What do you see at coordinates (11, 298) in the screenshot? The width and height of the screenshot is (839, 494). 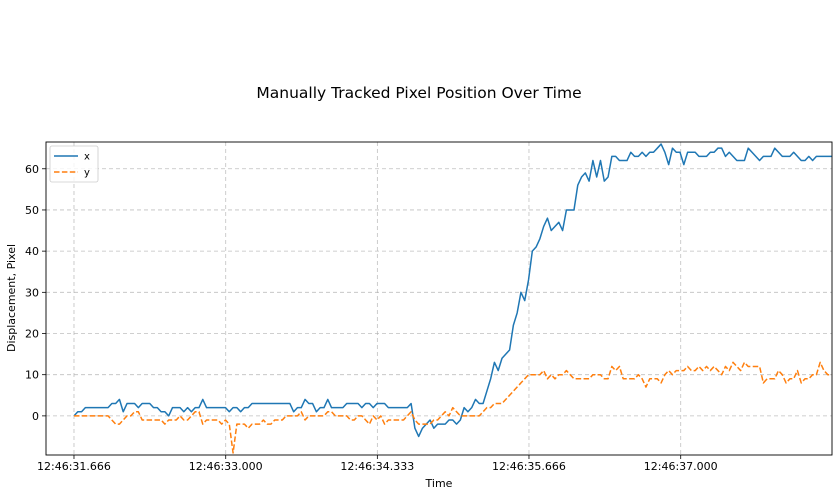 I see `y-axis-label: Displacement, Pixel` at bounding box center [11, 298].